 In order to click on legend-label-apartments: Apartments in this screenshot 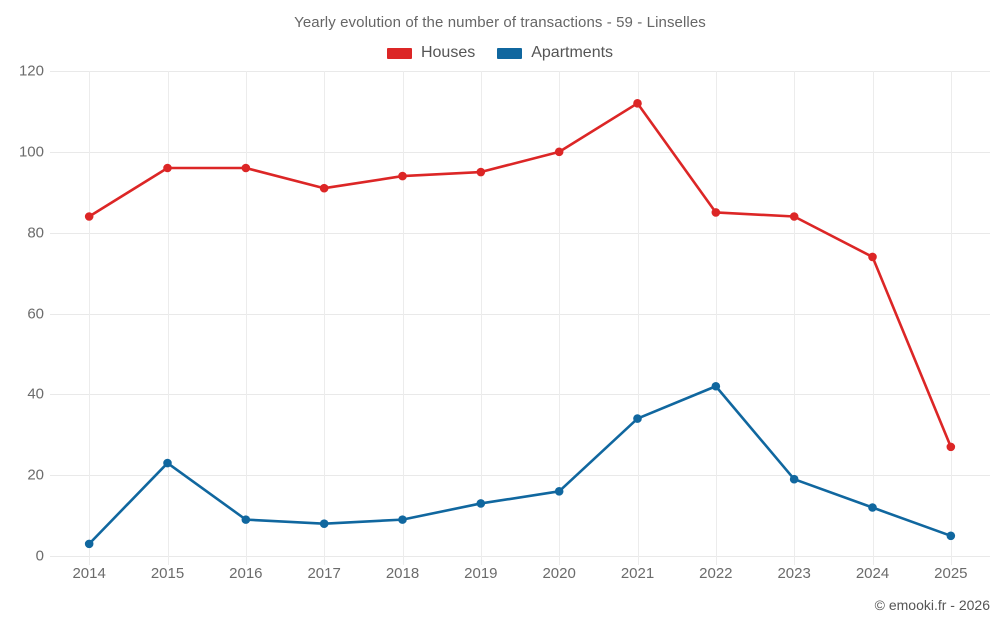, I will do `click(572, 52)`.